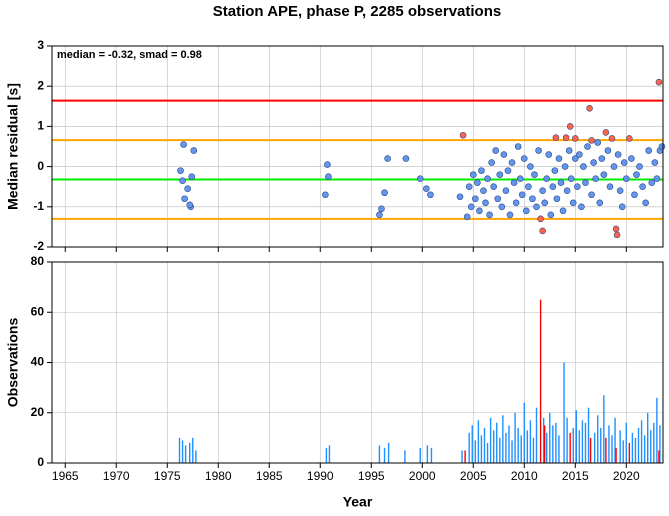  Describe the element at coordinates (38, 206) in the screenshot. I see `y-tick-label: -1` at that location.